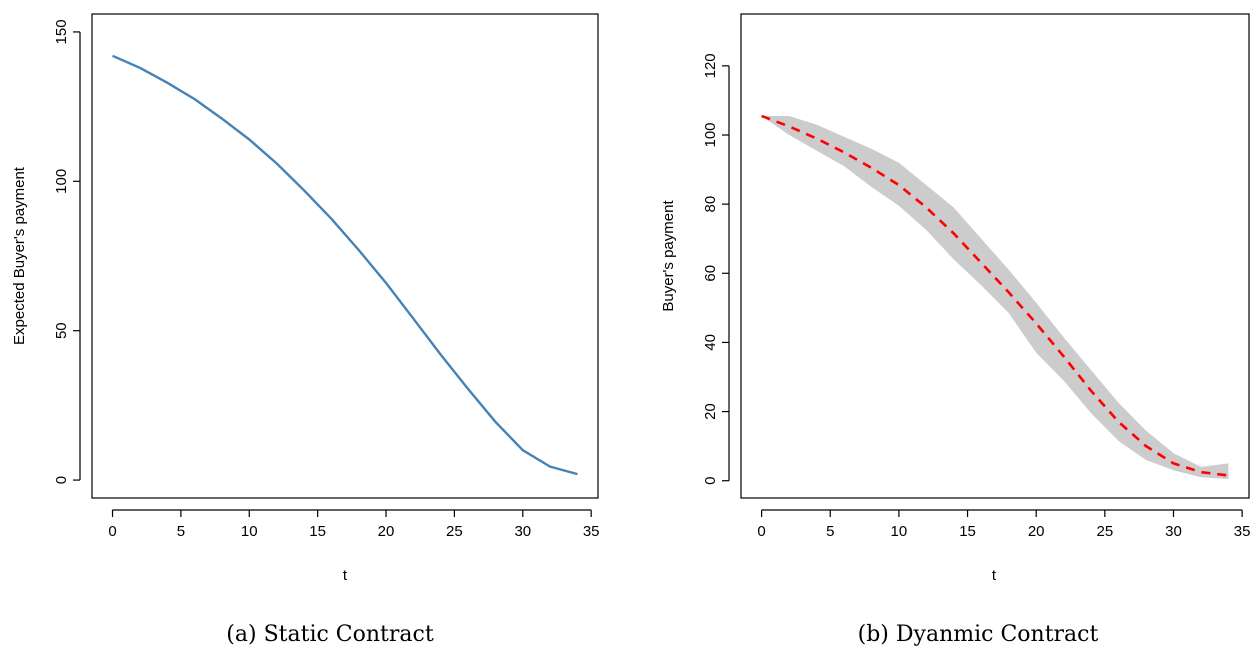 This screenshot has width=1257, height=651. I want to click on y-tick-label: 20, so click(710, 411).